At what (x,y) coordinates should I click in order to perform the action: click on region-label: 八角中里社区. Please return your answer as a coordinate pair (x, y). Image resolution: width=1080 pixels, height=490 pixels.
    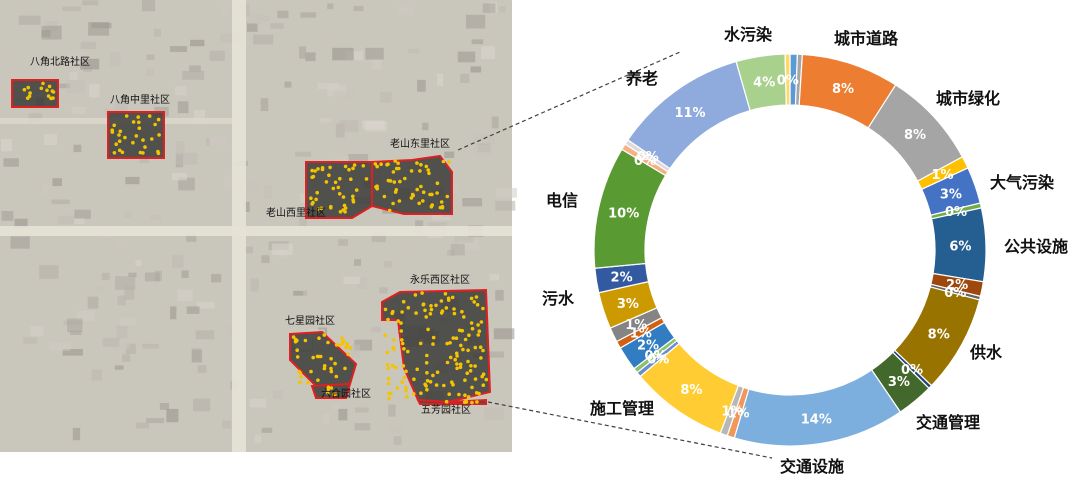
    Looking at the image, I should click on (140, 99).